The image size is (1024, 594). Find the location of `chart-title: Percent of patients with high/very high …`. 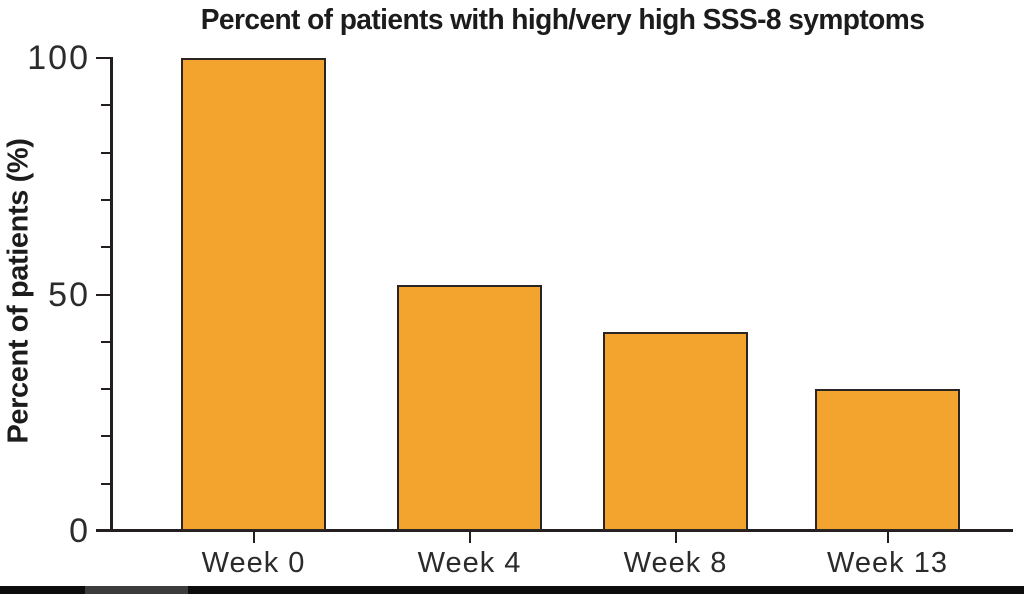

chart-title: Percent of patients with high/very high … is located at coordinates (562, 20).